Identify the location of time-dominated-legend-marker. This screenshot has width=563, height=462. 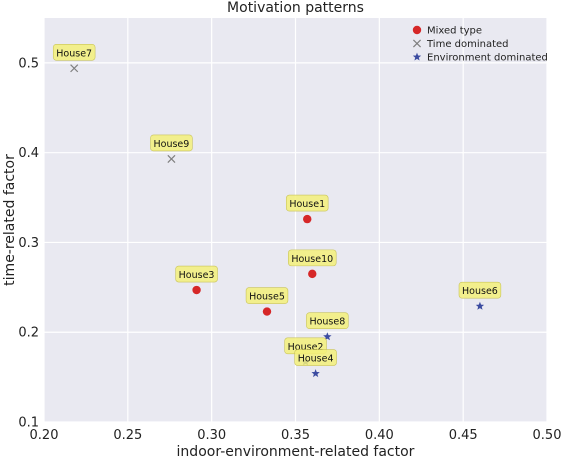
(417, 43).